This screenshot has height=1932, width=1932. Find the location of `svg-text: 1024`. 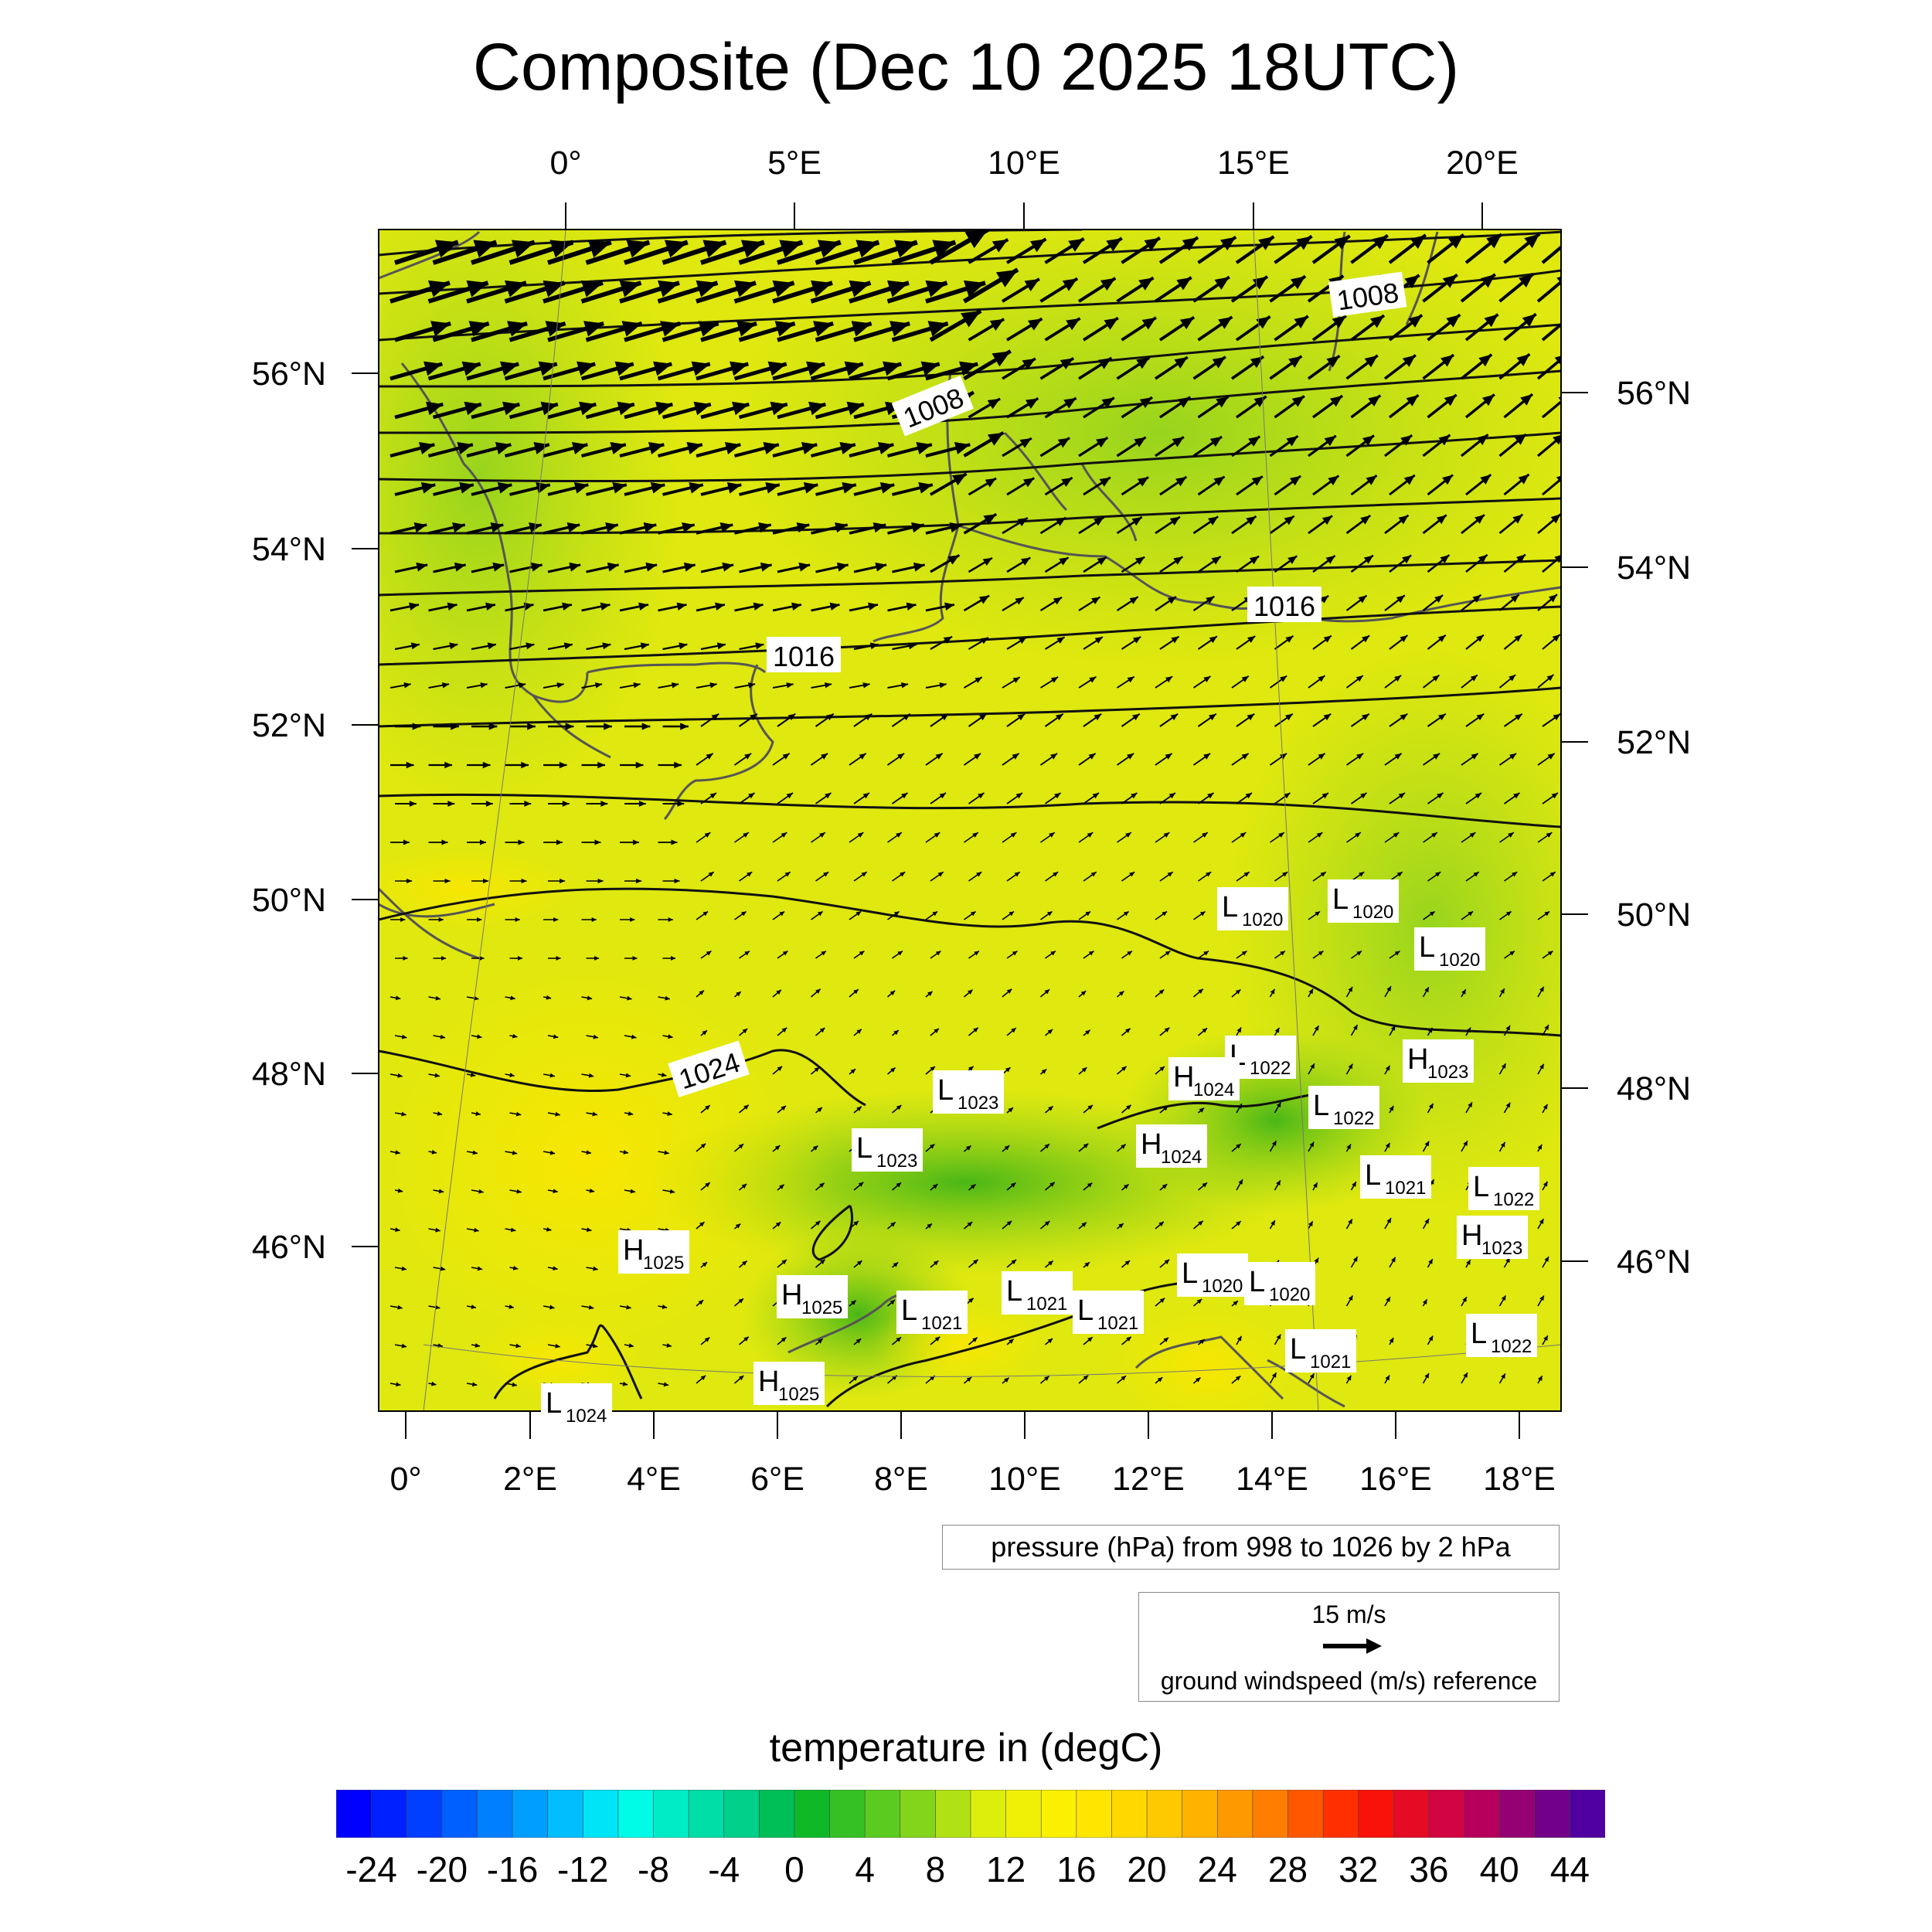

svg-text: 1024 is located at coordinates (586, 1417).